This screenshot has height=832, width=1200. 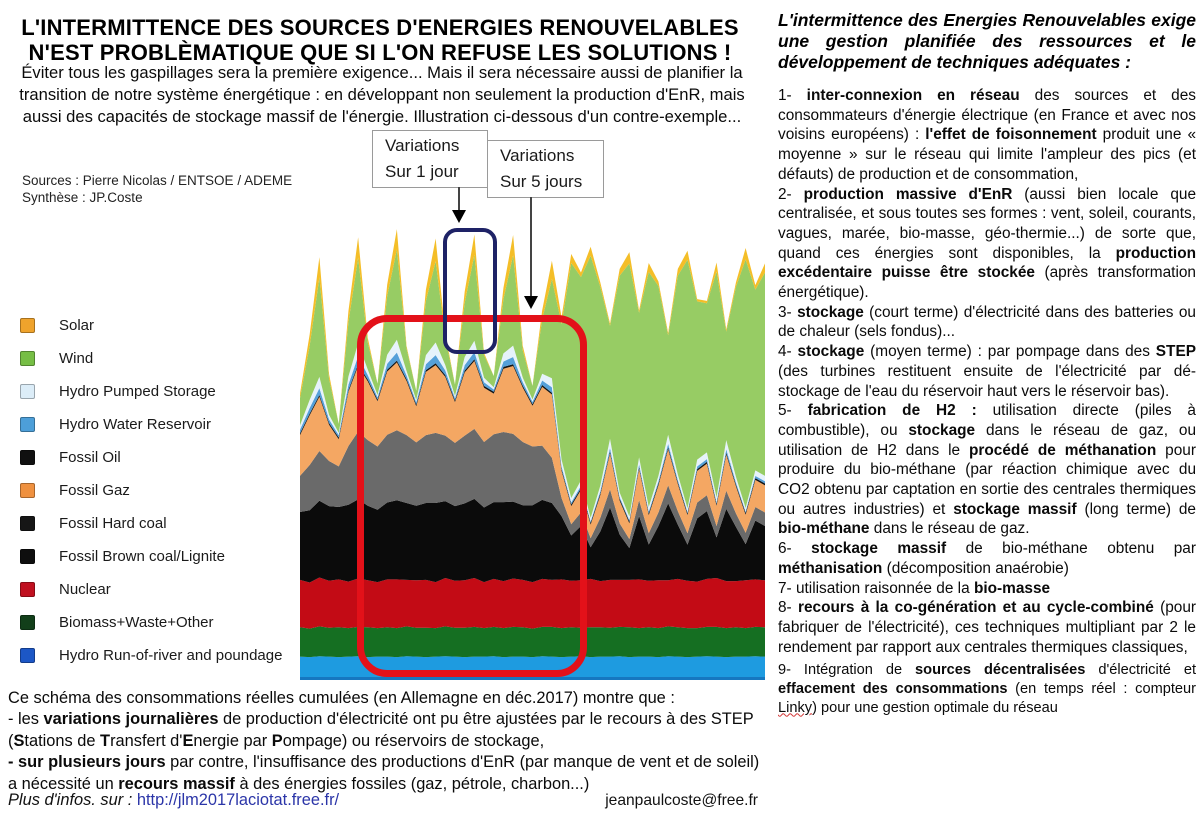 What do you see at coordinates (430, 159) in the screenshot?
I see `callout-variations-1-jour: Variations Sur 1 jour` at bounding box center [430, 159].